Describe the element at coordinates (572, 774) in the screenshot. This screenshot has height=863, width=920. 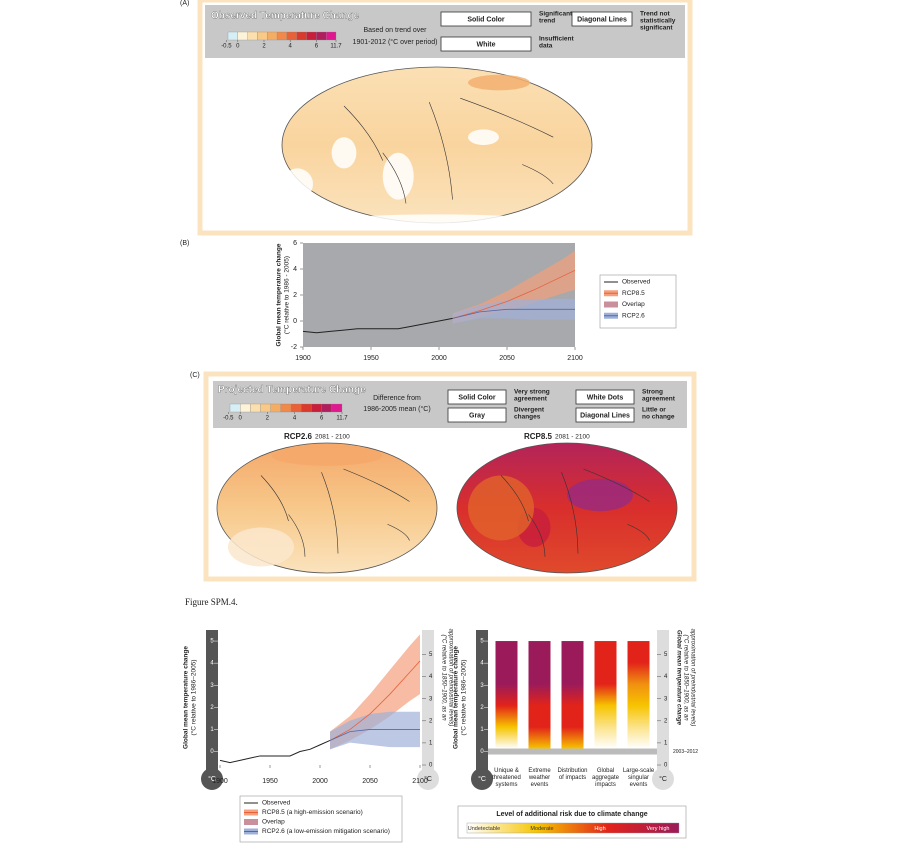
I see `x-tick-label: Distribution of impacts` at that location.